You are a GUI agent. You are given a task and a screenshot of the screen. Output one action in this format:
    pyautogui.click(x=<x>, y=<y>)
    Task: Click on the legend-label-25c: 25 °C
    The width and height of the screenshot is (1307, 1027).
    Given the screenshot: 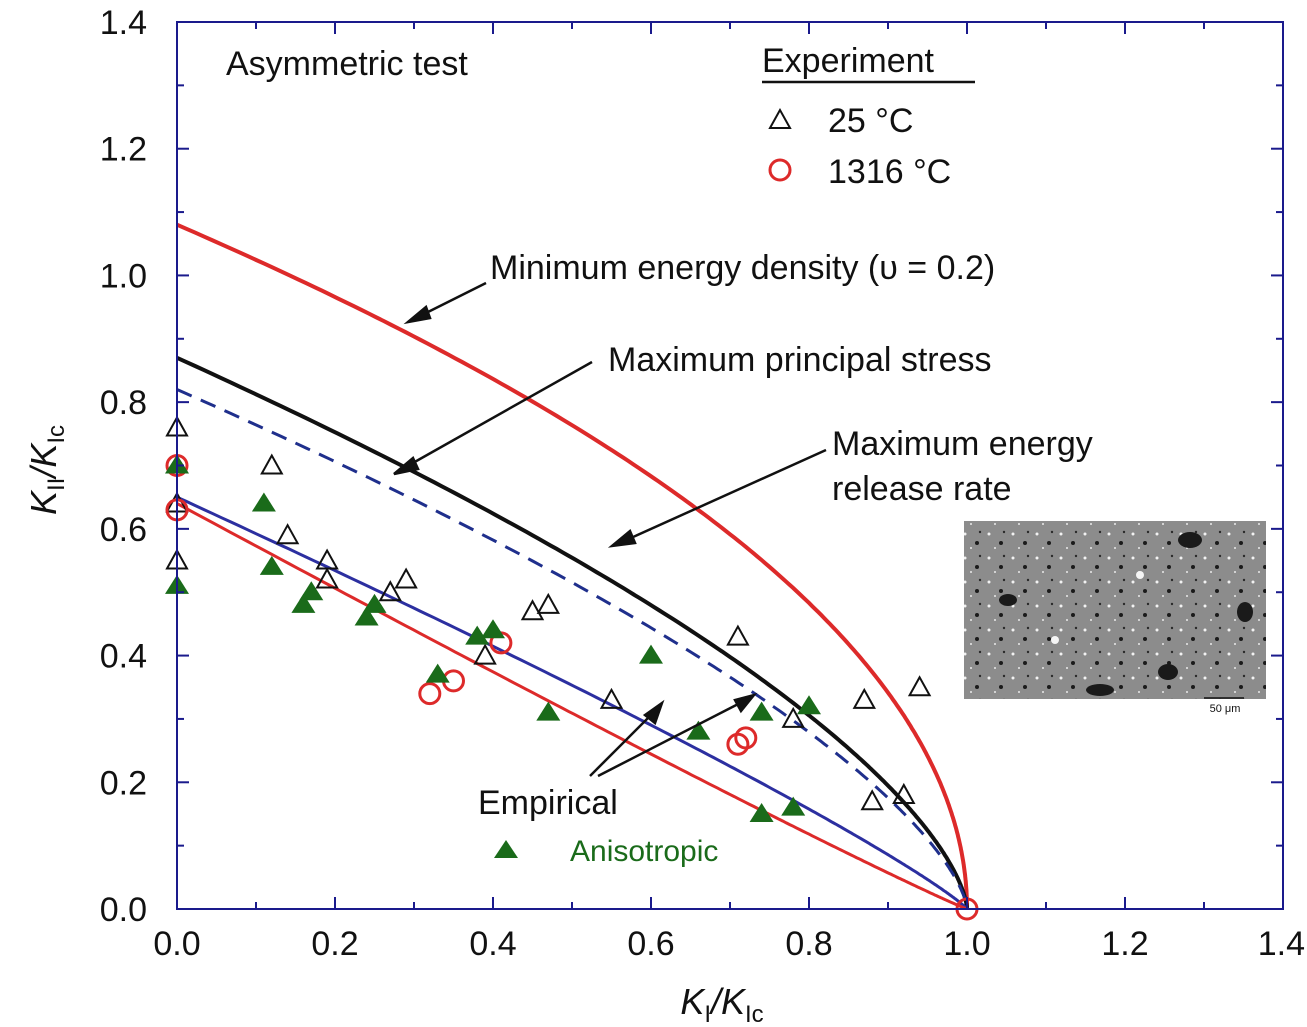 What is the action you would take?
    pyautogui.click(x=870, y=121)
    